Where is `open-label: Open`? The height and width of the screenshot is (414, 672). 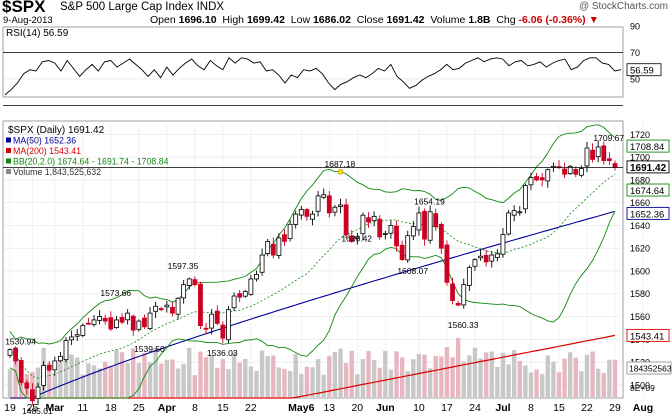
open-label: Open is located at coordinates (163, 20).